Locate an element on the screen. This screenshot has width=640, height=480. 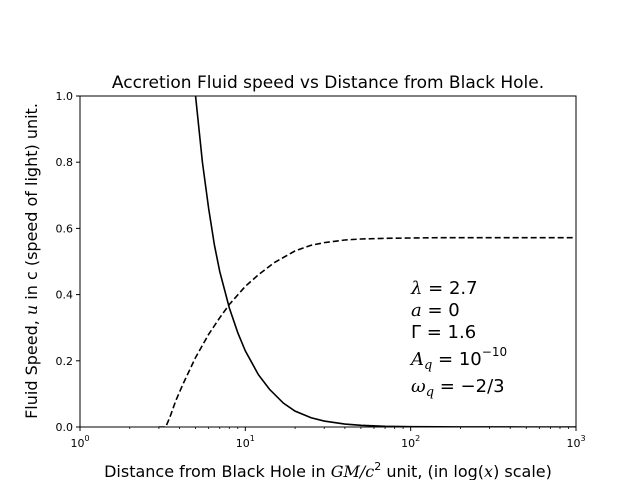
y-axis-ticks: 0.0 0.2 0.4 0.6 0.8 1.0 is located at coordinates (68, 262).